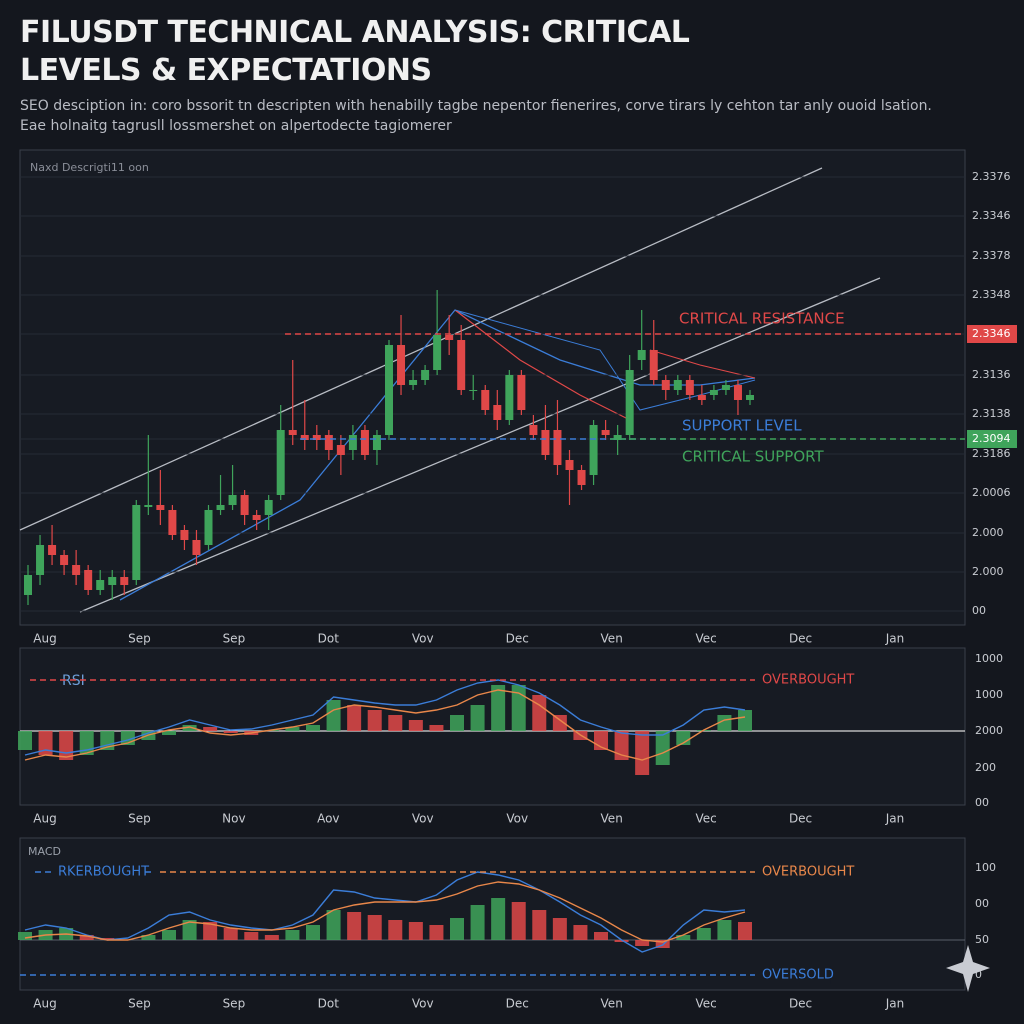 This screenshot has width=1024, height=1024. I want to click on y-tick-label: 2.3136, so click(991, 374).